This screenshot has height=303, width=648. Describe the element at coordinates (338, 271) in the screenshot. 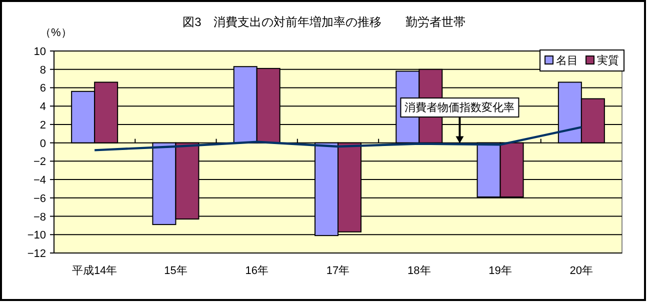

I see `x-tick-label: 17年` at that location.